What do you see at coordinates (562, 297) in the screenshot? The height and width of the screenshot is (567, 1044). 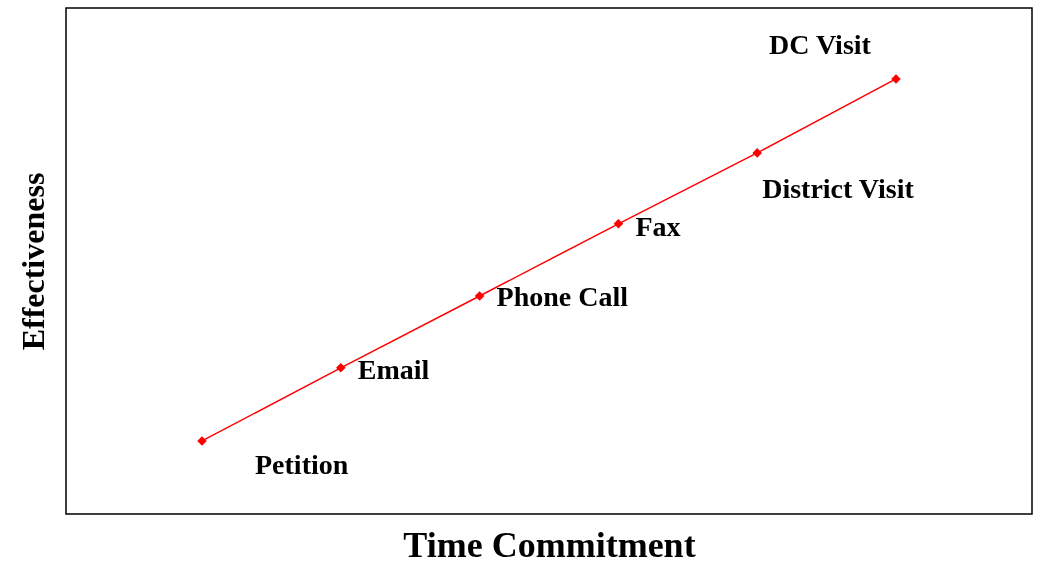 I see `annotation: Phone Call` at bounding box center [562, 297].